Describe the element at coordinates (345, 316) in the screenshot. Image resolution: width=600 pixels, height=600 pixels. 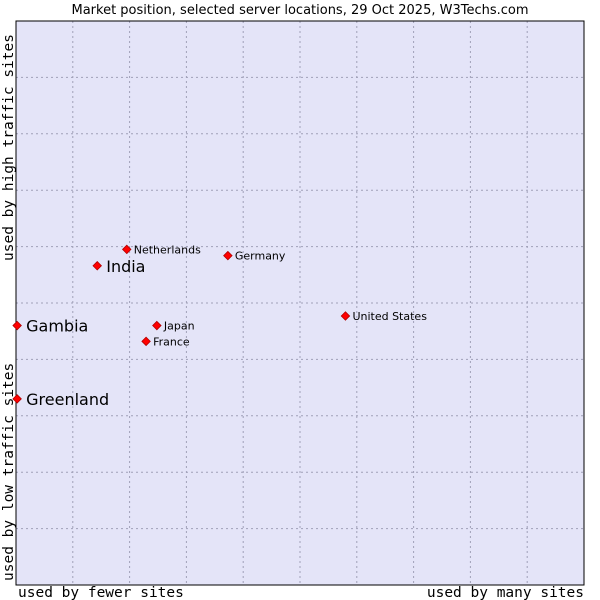
I see `point-marker-united-states` at that location.